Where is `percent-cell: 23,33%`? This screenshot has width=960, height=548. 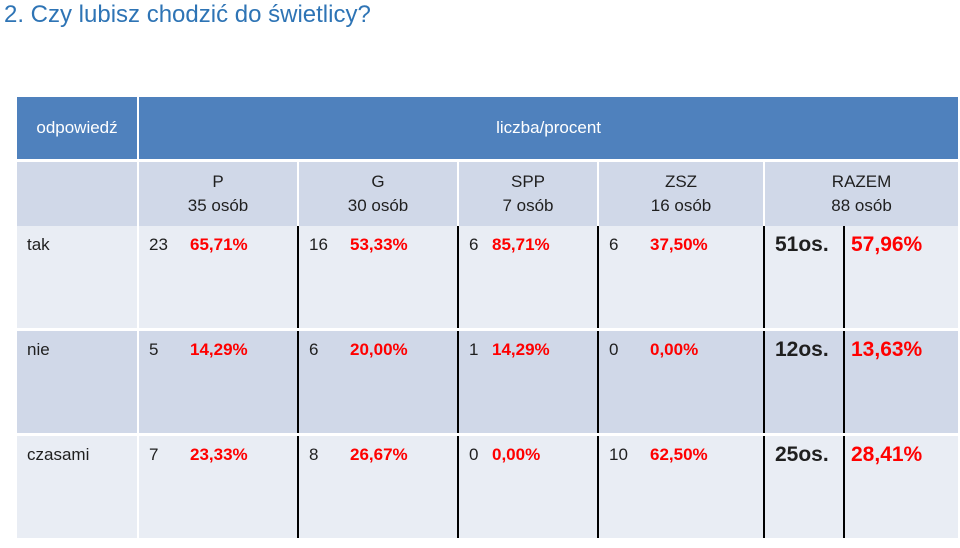
percent-cell: 23,33% is located at coordinates (244, 487).